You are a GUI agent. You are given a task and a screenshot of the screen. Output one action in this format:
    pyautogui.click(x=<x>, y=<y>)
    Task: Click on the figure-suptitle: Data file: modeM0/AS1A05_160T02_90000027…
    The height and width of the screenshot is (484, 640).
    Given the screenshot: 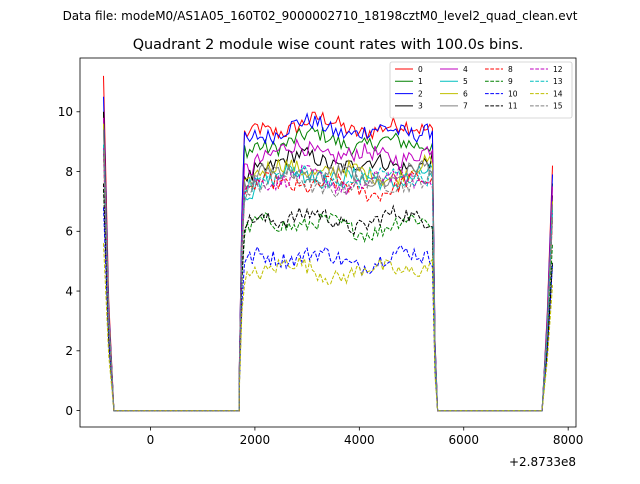 What is the action you would take?
    pyautogui.click(x=320, y=16)
    